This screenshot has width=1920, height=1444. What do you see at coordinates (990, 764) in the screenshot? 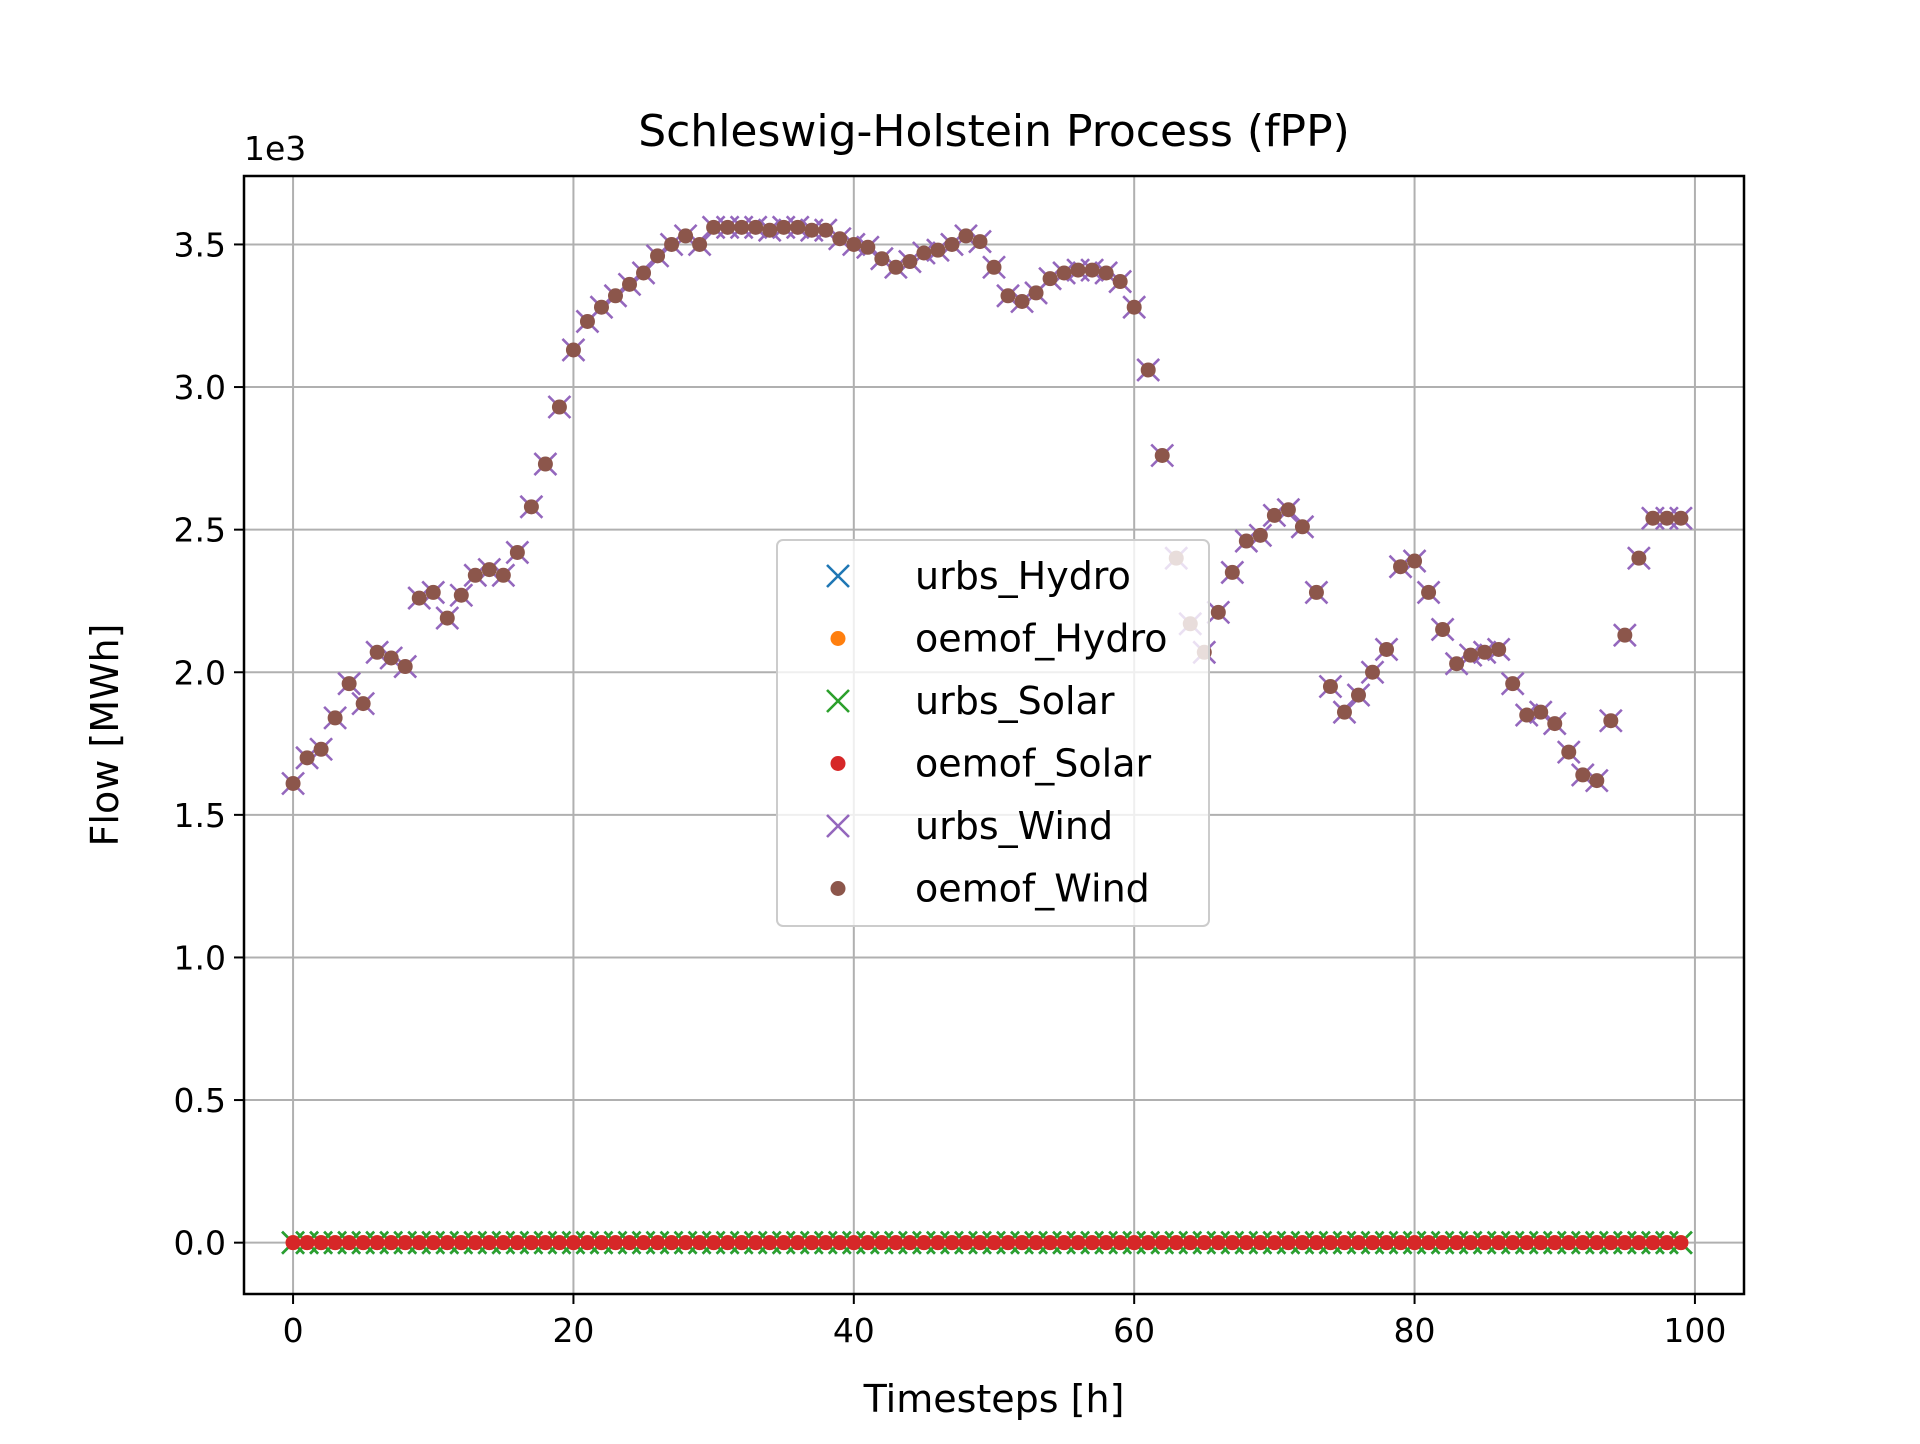
I see `legend-item: oemof_Solar` at bounding box center [990, 764].